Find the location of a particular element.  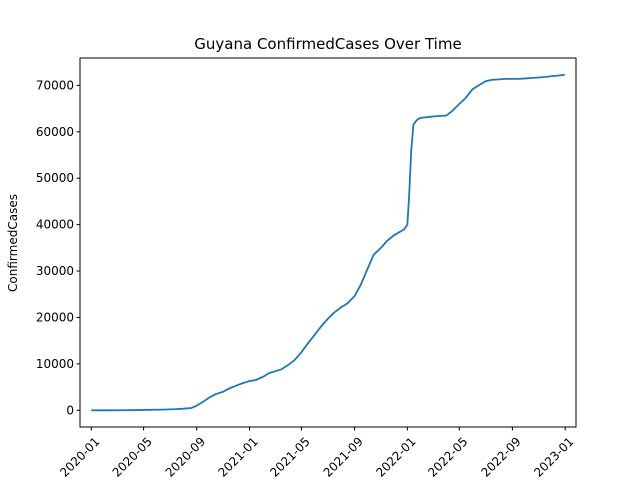

y-axis-label: ConfirmedCases is located at coordinates (13, 243).